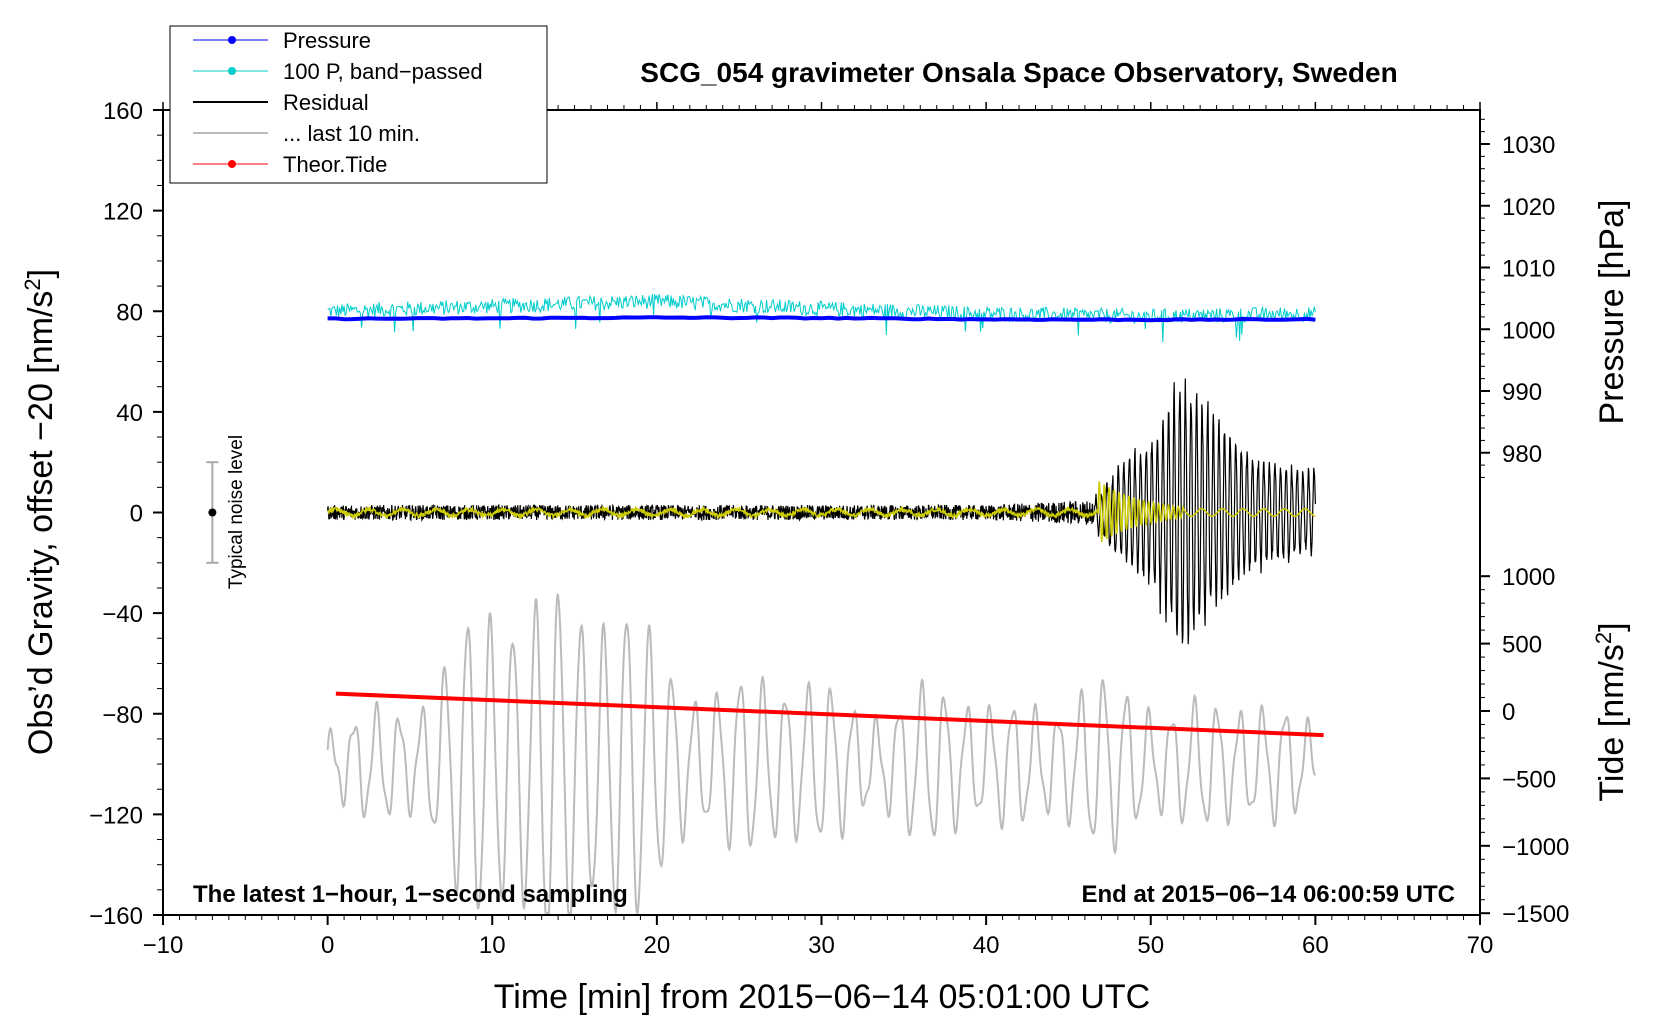 Image resolution: width=1660 pixels, height=1020 pixels. I want to click on x-tick-label: 0, so click(327, 945).